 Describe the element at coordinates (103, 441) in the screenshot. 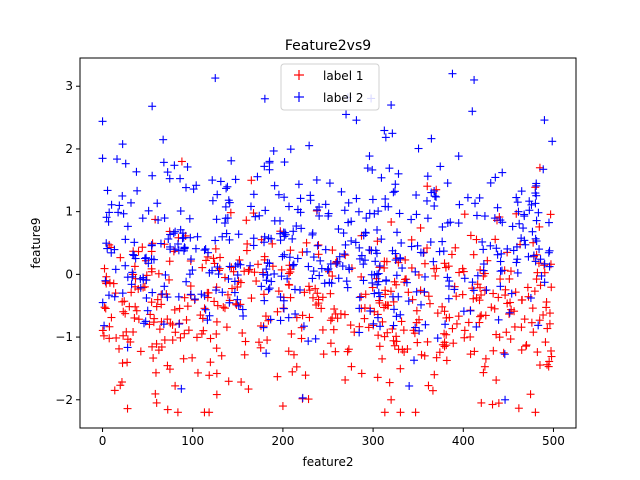

I see `x-tick-label: 0` at that location.